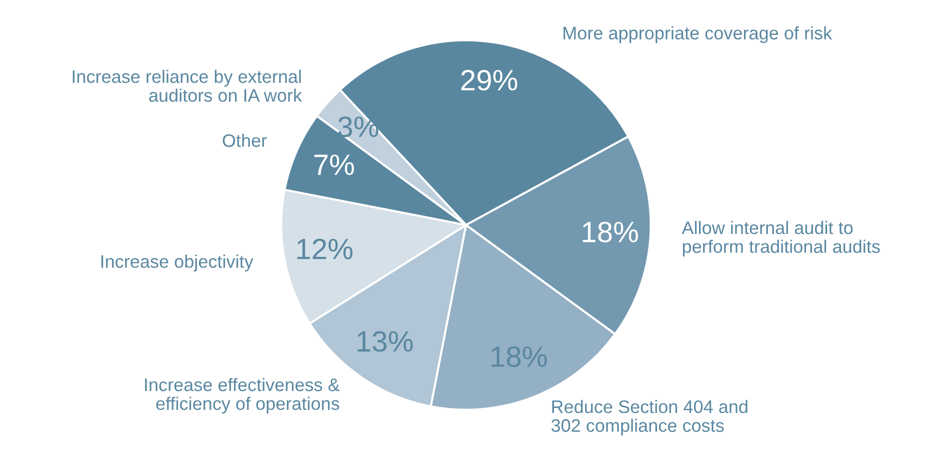 Image resolution: width=948 pixels, height=460 pixels. I want to click on slice-label: More appropriate coverage of risk, so click(698, 35).